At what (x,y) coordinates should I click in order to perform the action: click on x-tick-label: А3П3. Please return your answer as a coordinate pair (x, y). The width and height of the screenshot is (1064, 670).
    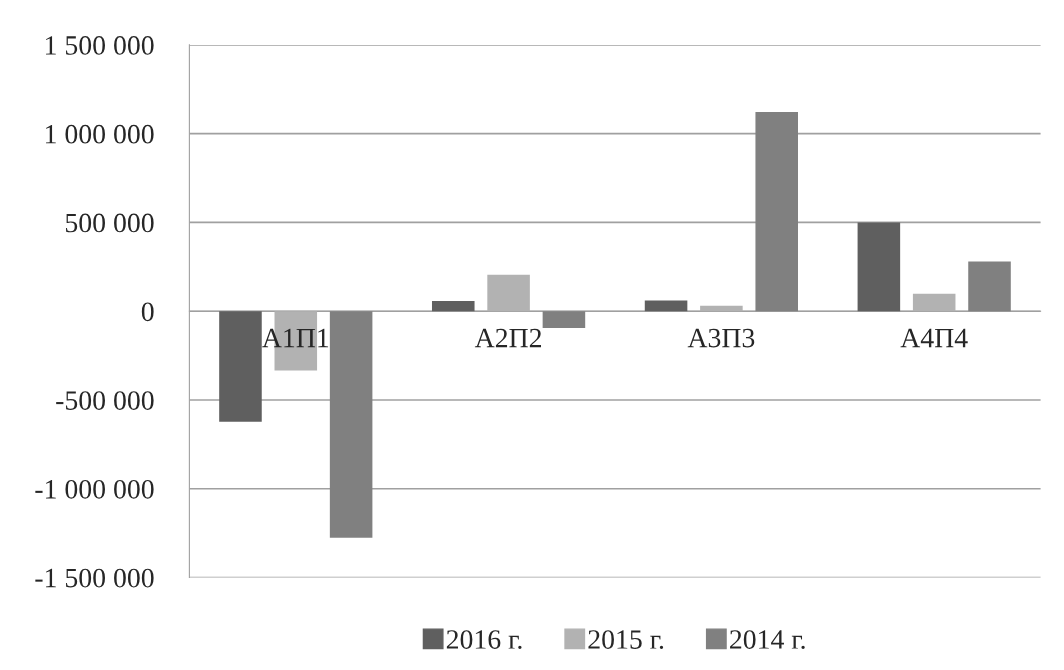
    Looking at the image, I should click on (721, 338).